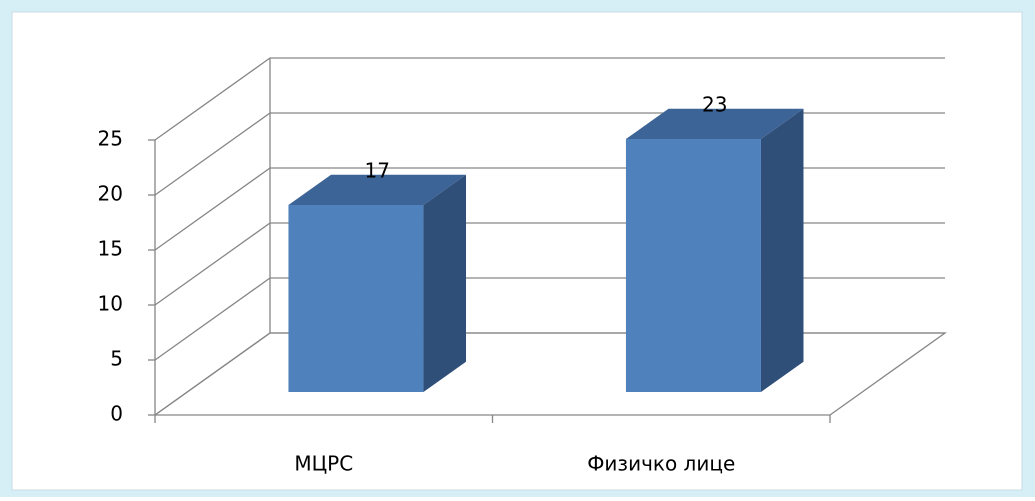 The height and width of the screenshot is (501, 1035). What do you see at coordinates (376, 170) in the screenshot?
I see `data-label: 17` at bounding box center [376, 170].